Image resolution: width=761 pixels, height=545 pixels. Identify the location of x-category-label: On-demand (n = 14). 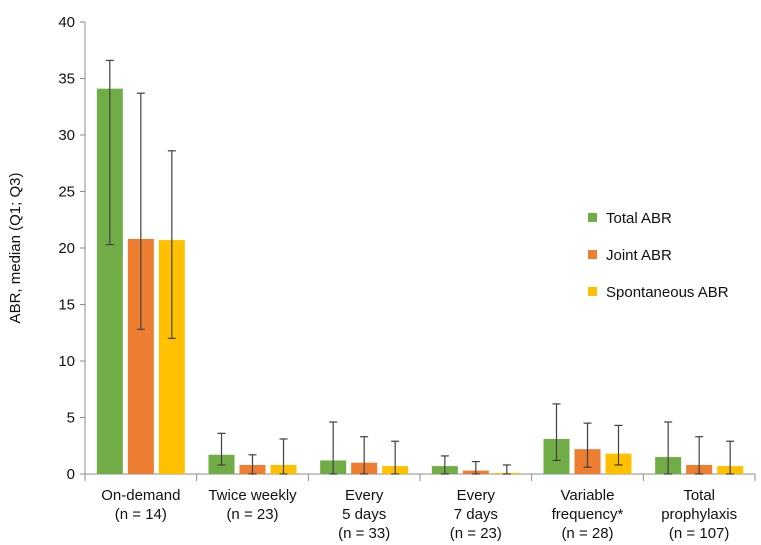
(140, 505).